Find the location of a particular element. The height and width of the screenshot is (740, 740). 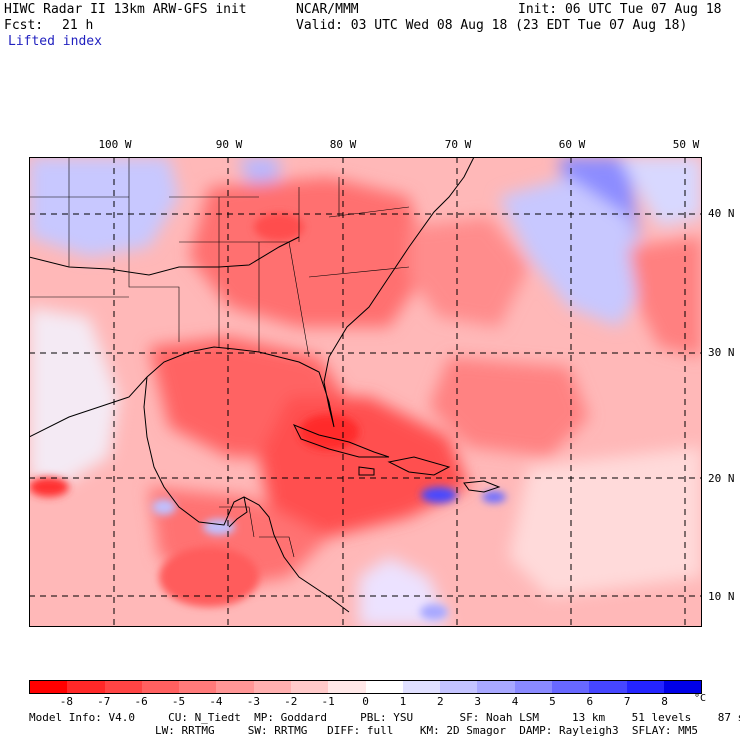

colorbar-tick-label: 0 is located at coordinates (365, 701).